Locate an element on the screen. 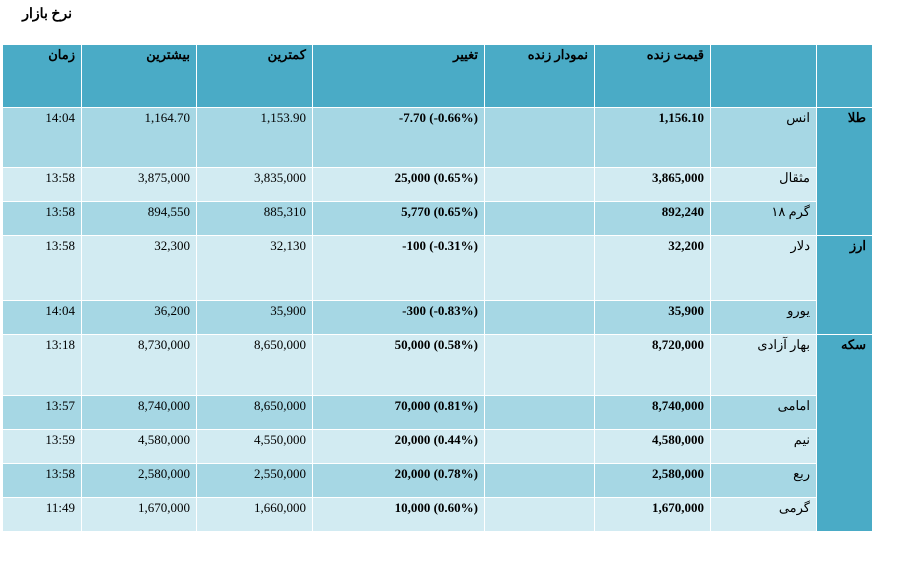 This screenshot has height=577, width=900. asset-name-cell: دلار is located at coordinates (763, 268).